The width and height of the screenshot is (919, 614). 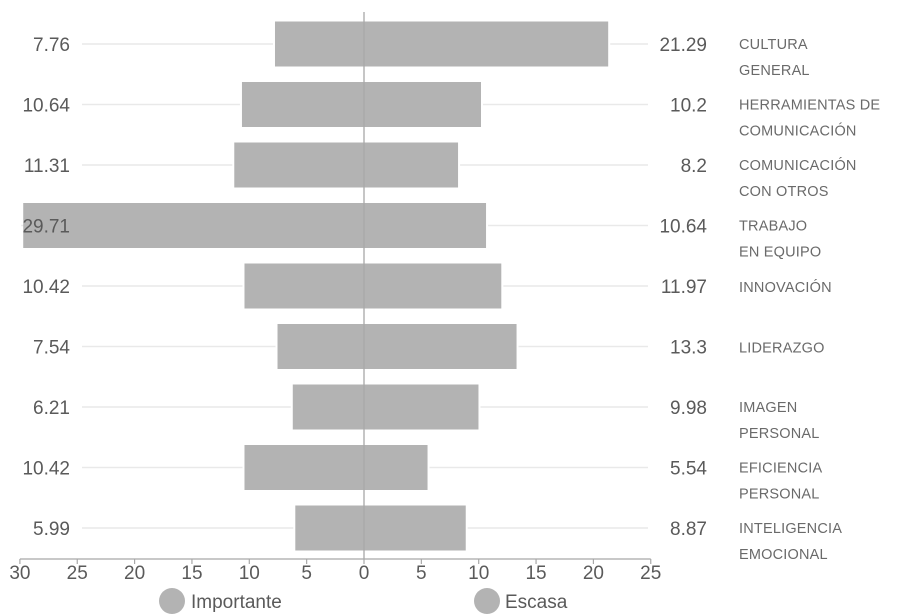 I want to click on category-label: HERRAMIENTAS DE COMUNICACIÓN, so click(x=809, y=119).